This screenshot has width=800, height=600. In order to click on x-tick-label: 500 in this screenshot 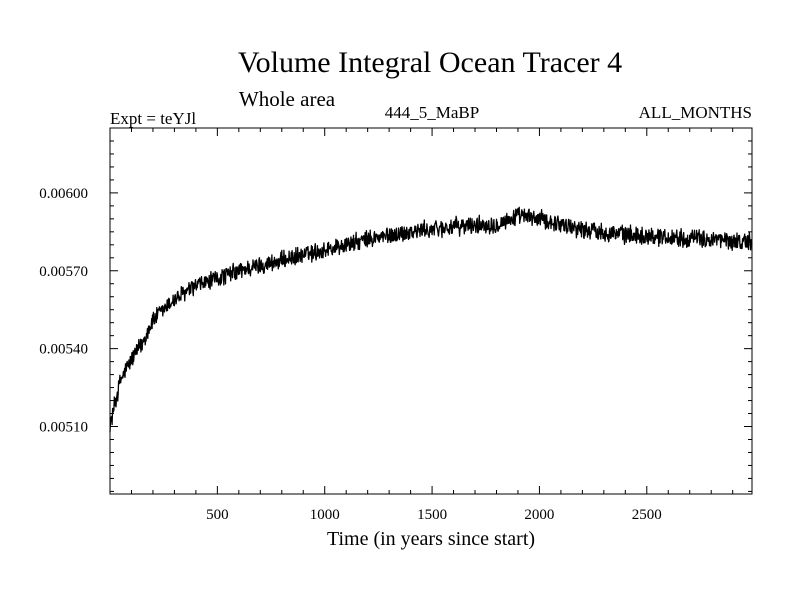, I will do `click(217, 515)`.